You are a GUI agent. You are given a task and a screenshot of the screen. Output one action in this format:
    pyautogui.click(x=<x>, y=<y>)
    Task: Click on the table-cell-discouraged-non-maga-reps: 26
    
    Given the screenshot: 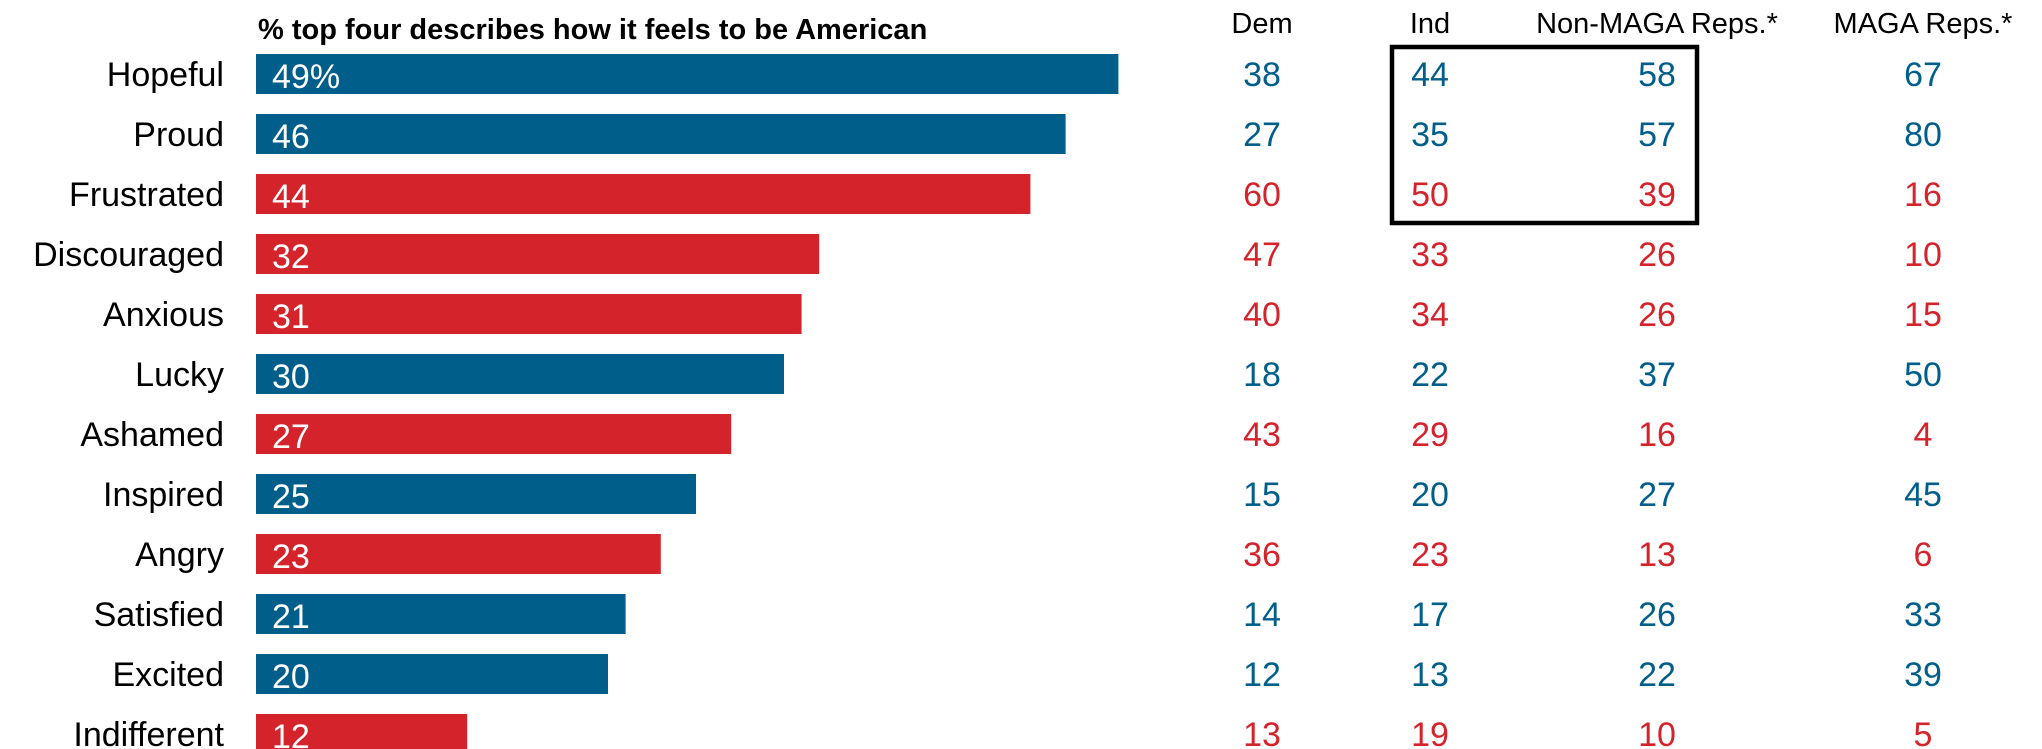 What is the action you would take?
    pyautogui.click(x=1657, y=255)
    